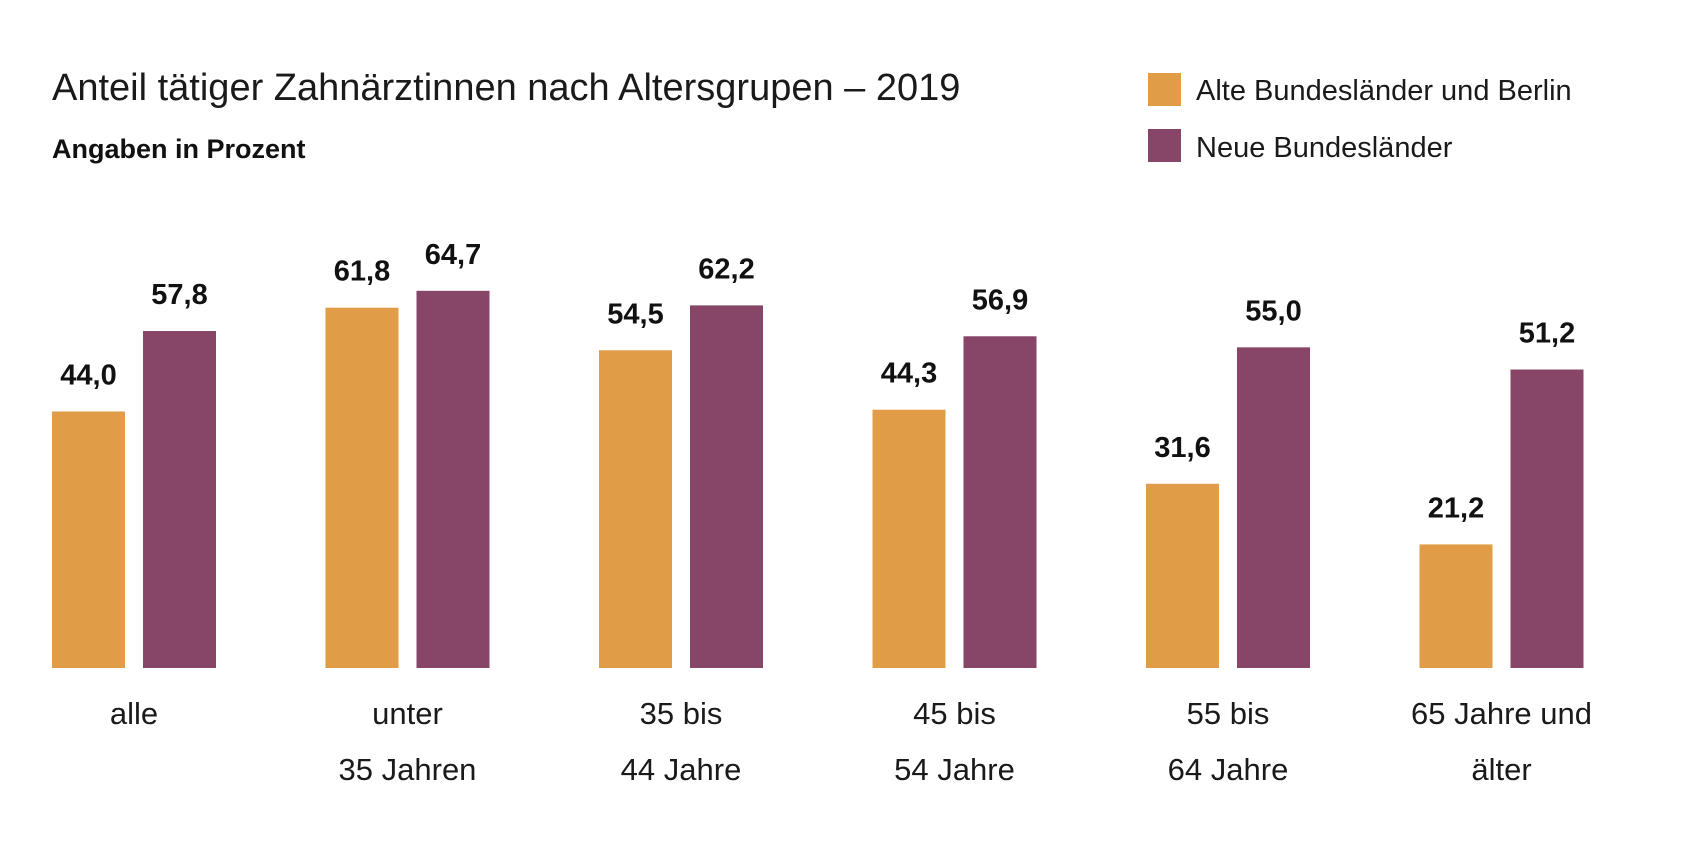  I want to click on legend-swatch-neue-bundeslaender, so click(1164, 145).